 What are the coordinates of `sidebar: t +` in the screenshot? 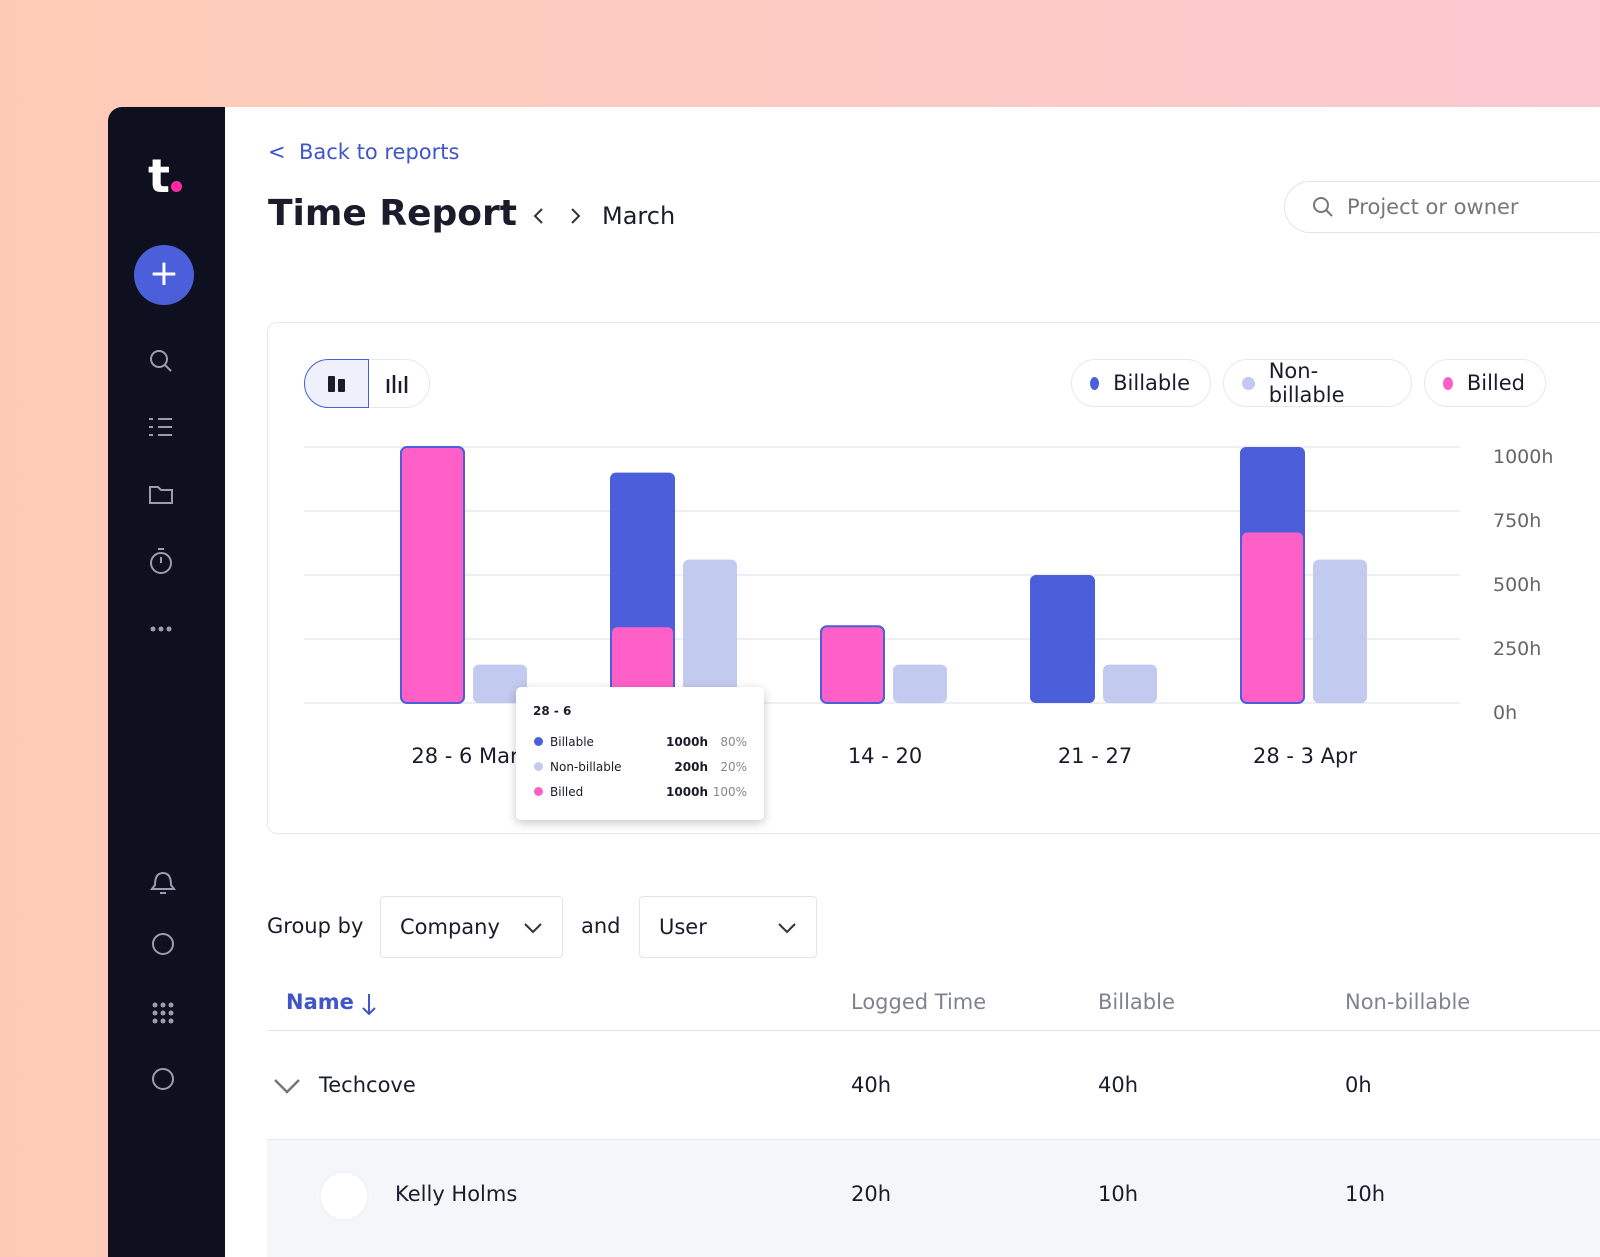 It's located at (166, 682).